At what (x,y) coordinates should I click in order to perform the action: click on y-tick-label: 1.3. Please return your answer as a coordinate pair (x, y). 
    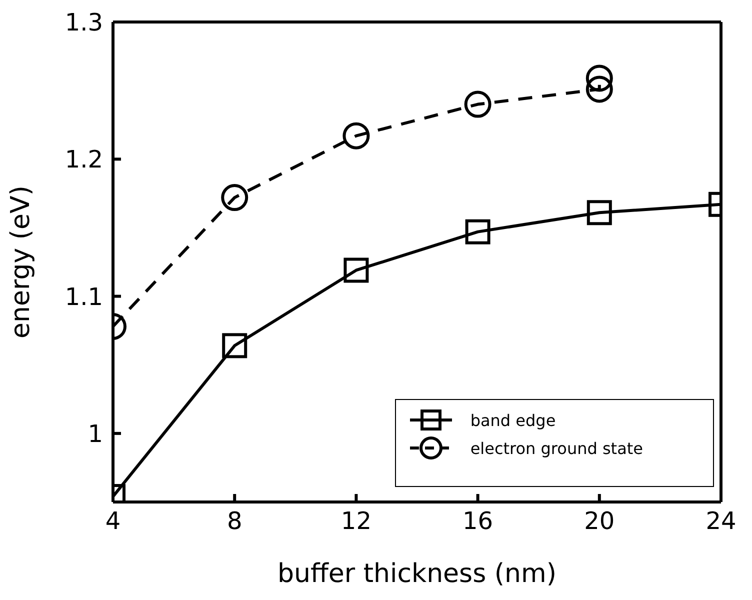
    Looking at the image, I should click on (83, 22).